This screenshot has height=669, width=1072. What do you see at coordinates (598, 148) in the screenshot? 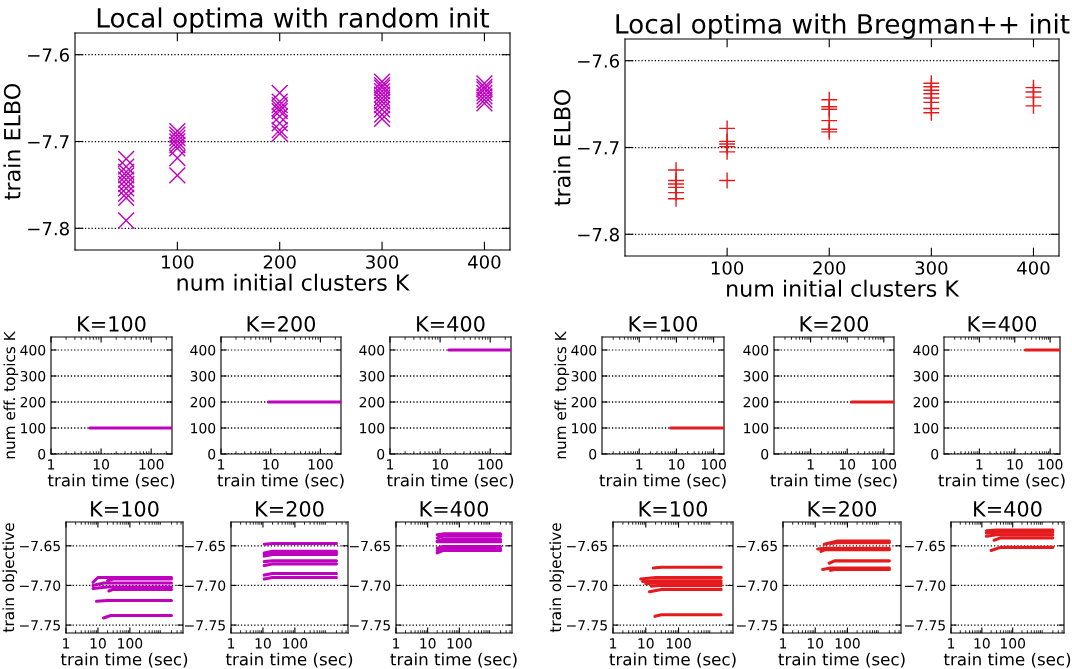
I see `y-tick-label: −7.7` at bounding box center [598, 148].